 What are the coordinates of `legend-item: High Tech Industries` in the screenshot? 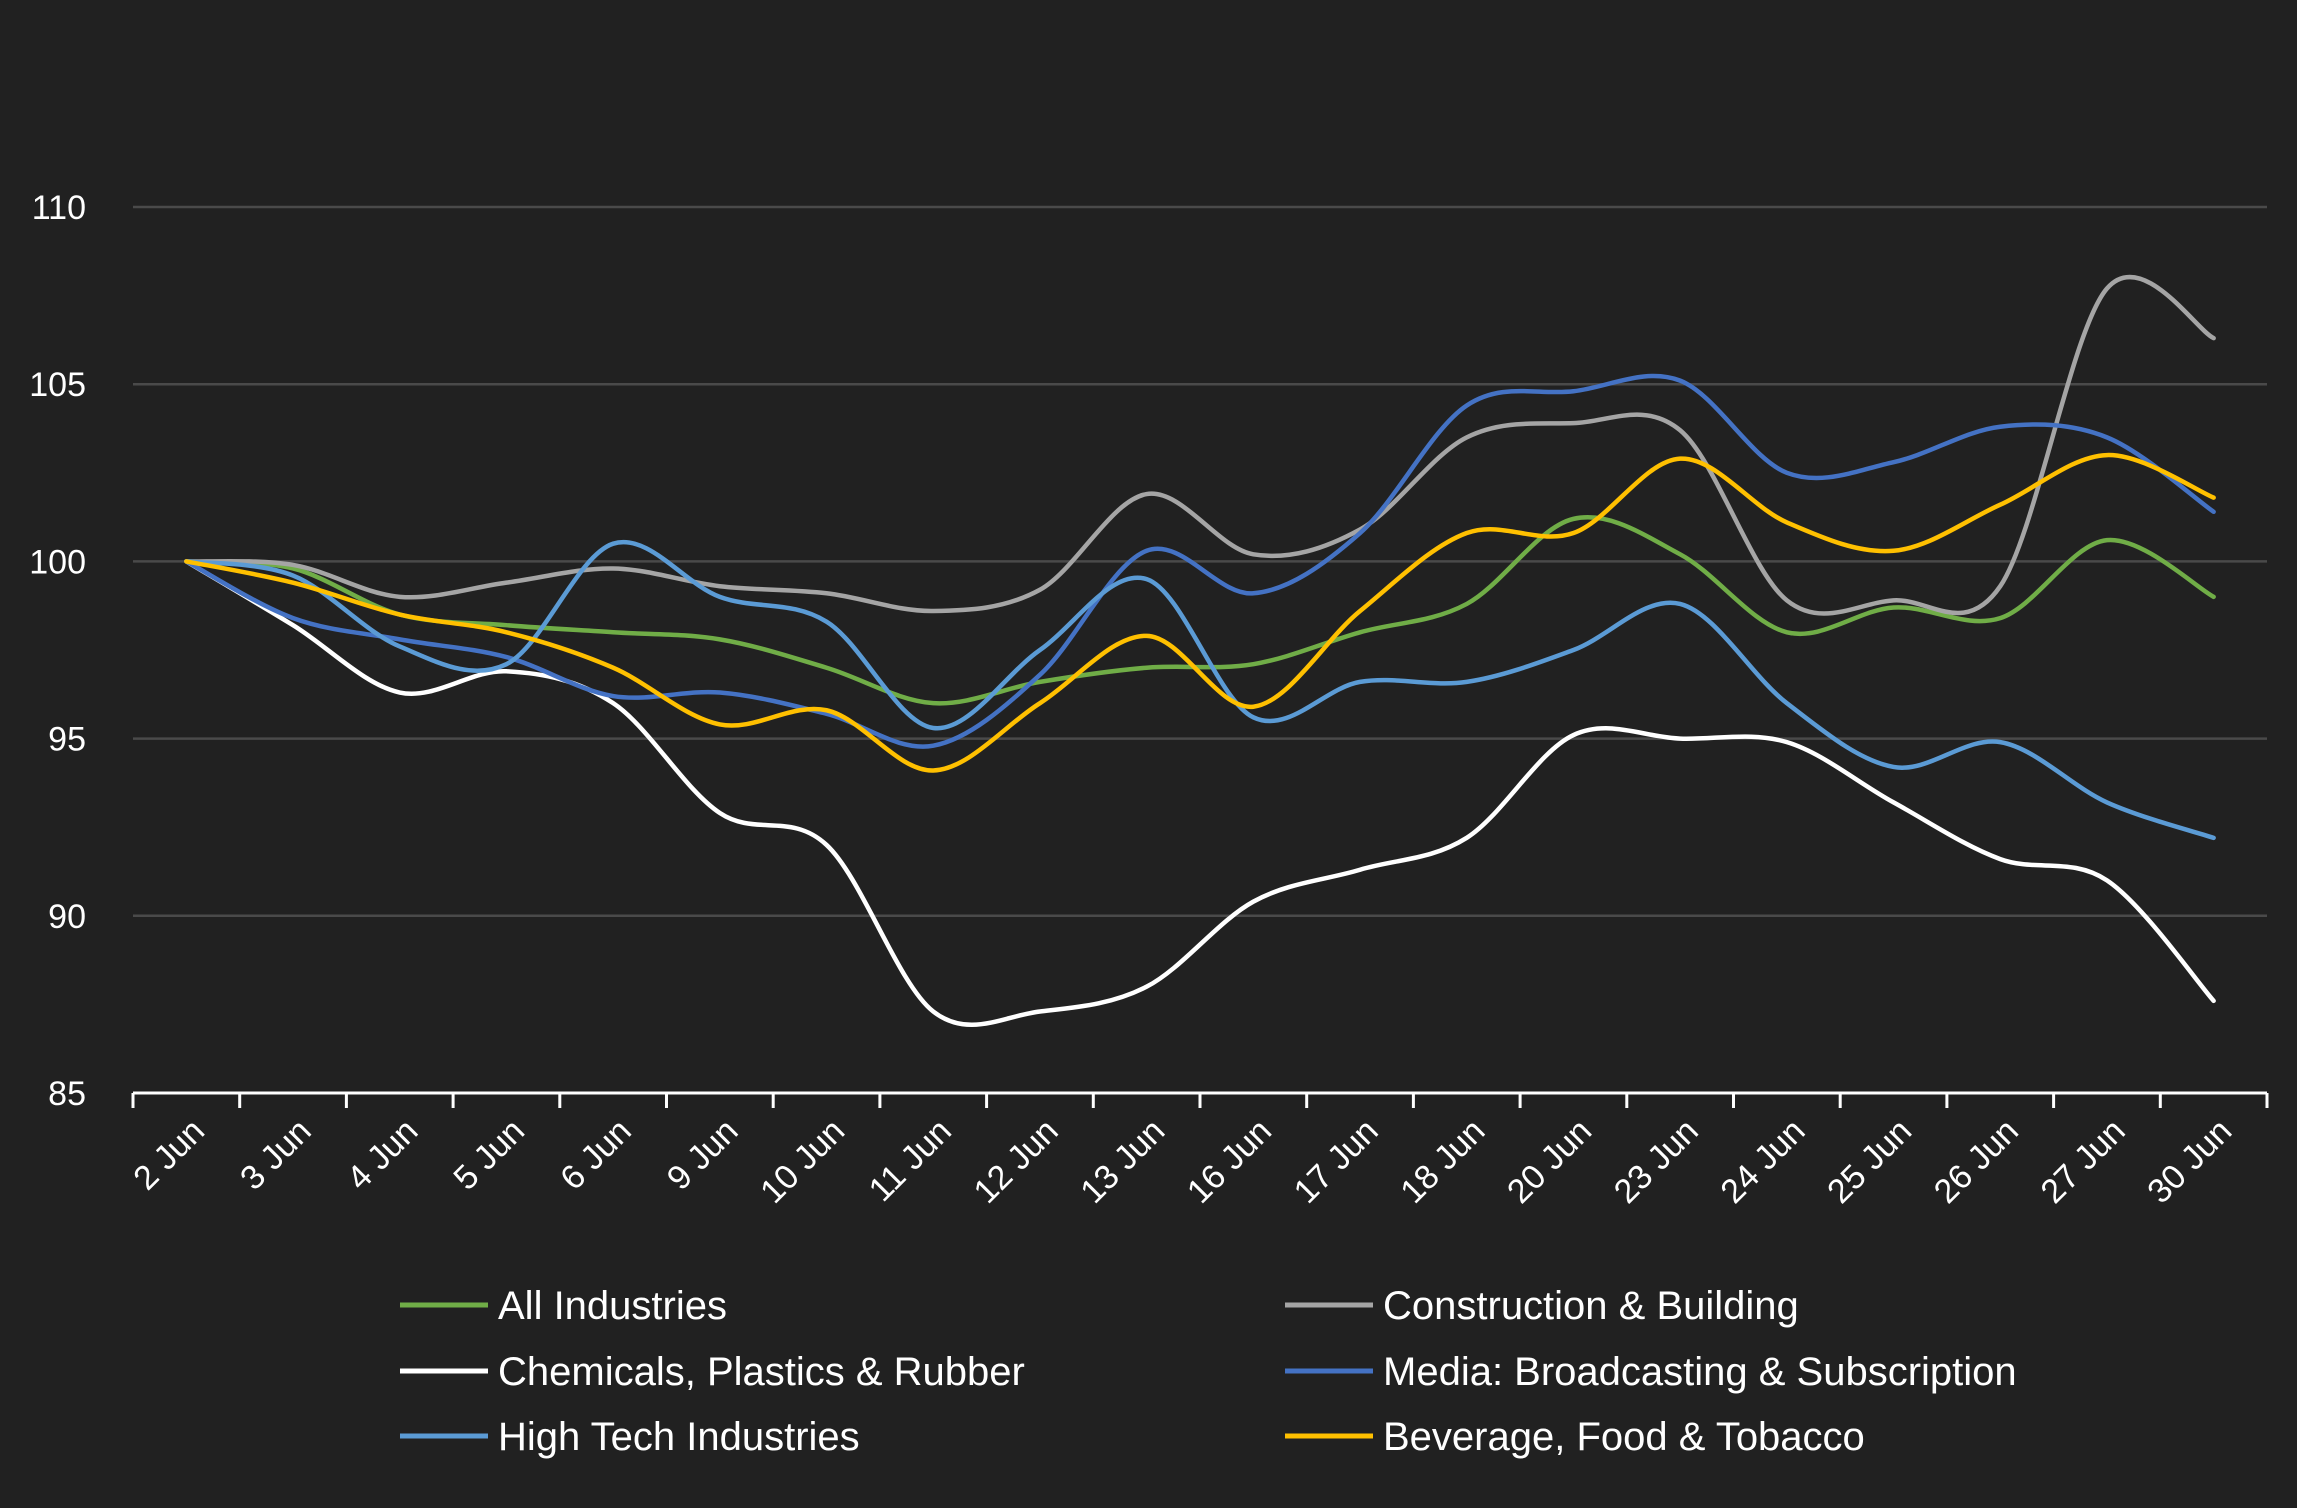 It's located at (630, 1437).